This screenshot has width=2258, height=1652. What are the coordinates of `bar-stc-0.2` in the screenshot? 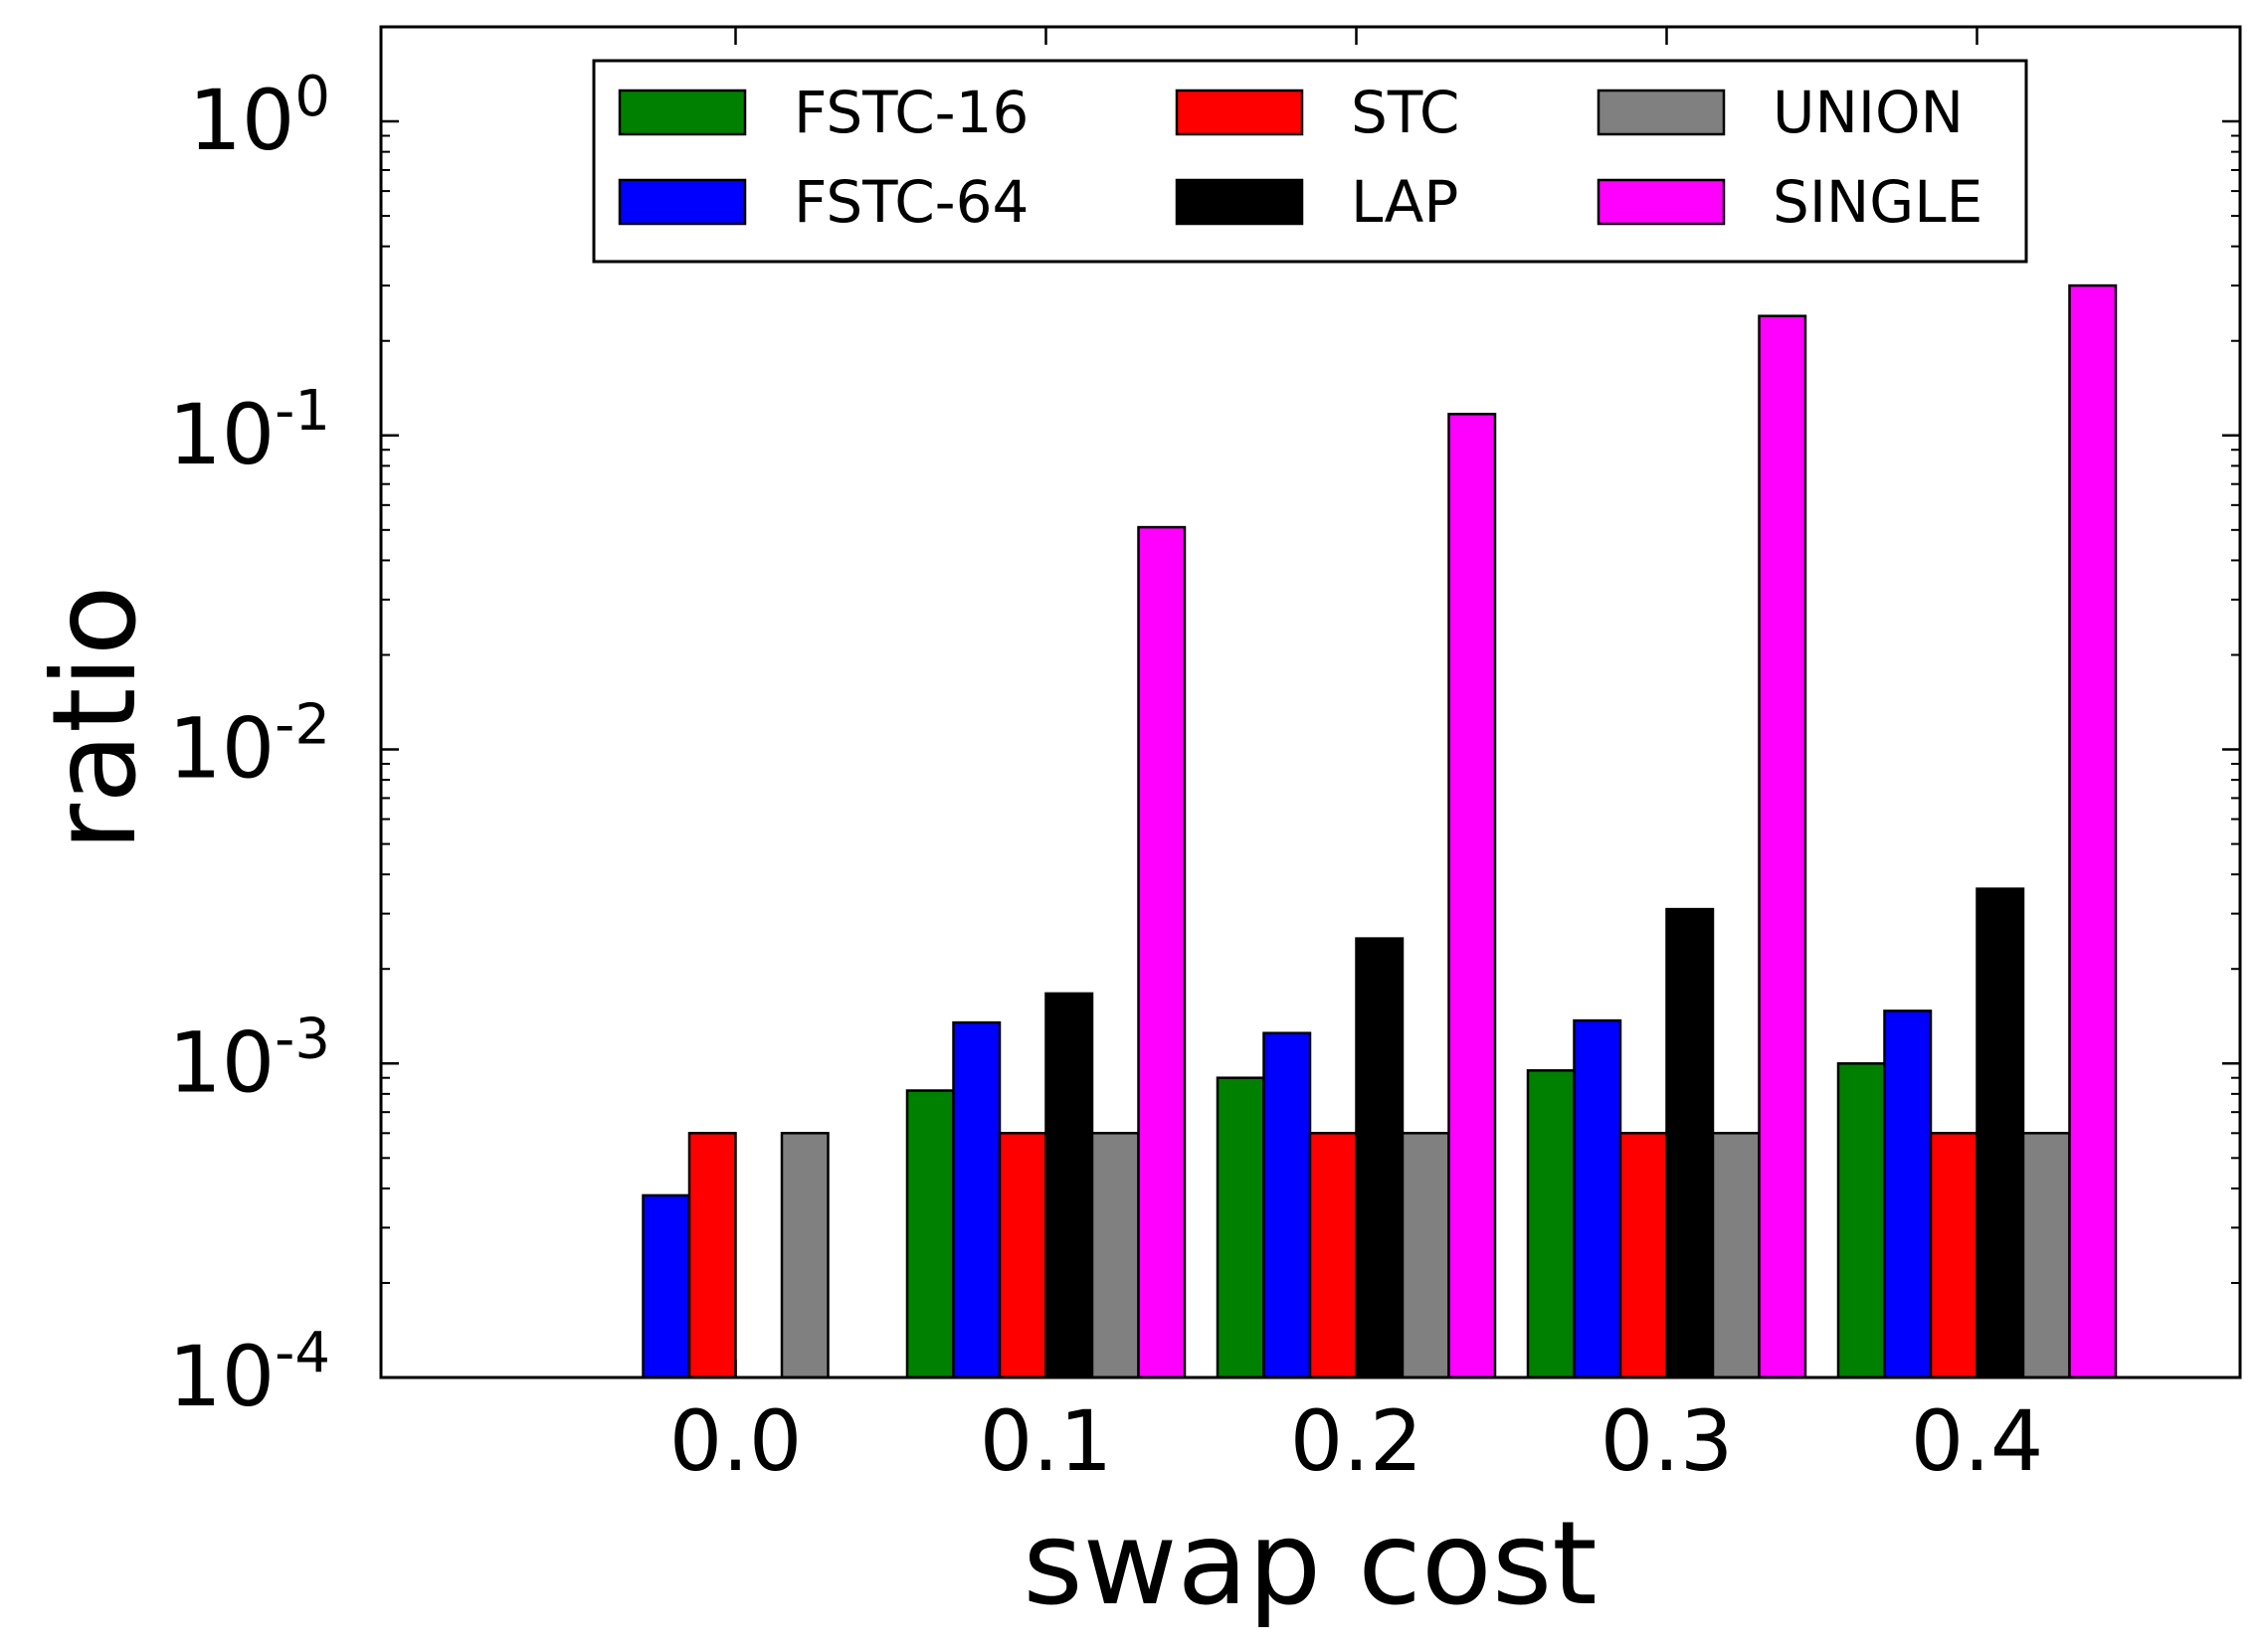 It's located at (1333, 1255).